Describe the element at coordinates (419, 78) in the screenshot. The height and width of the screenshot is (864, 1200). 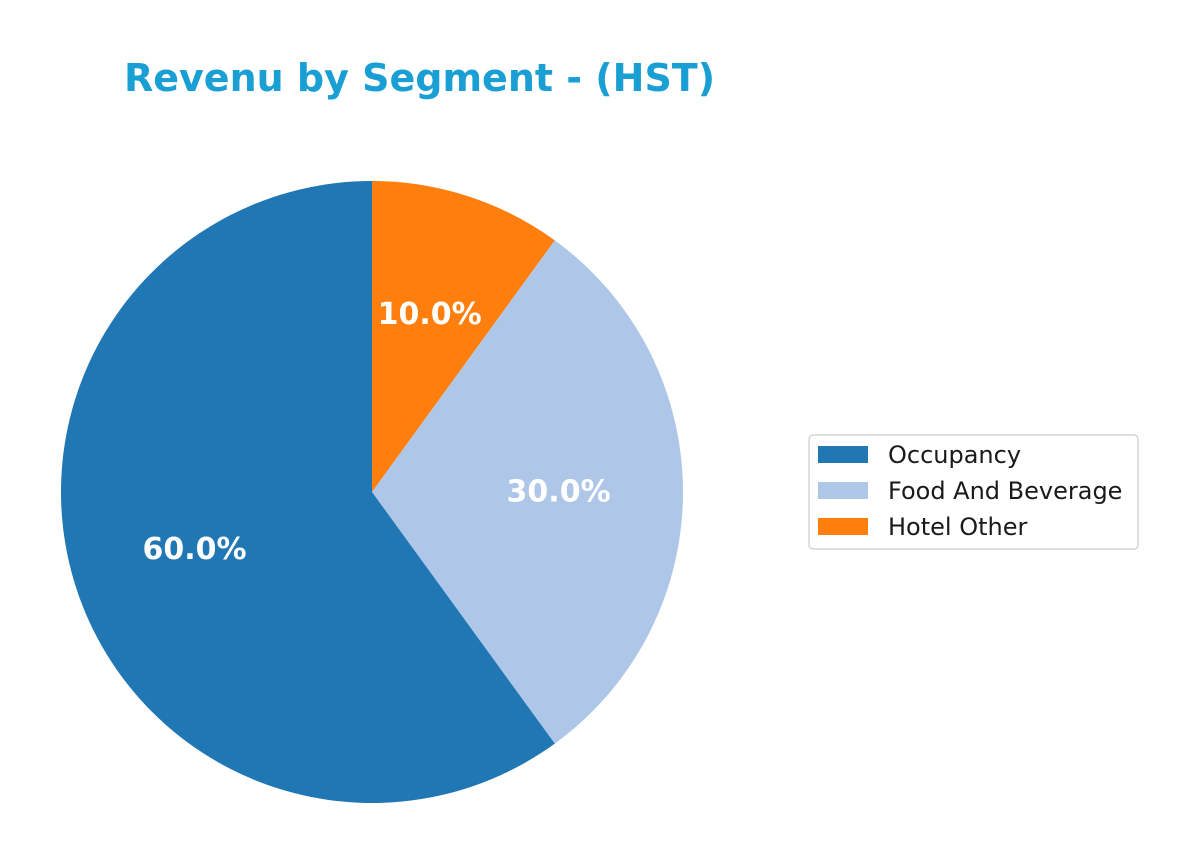
I see `chart-title: Revenu by Segment - (HST)` at that location.